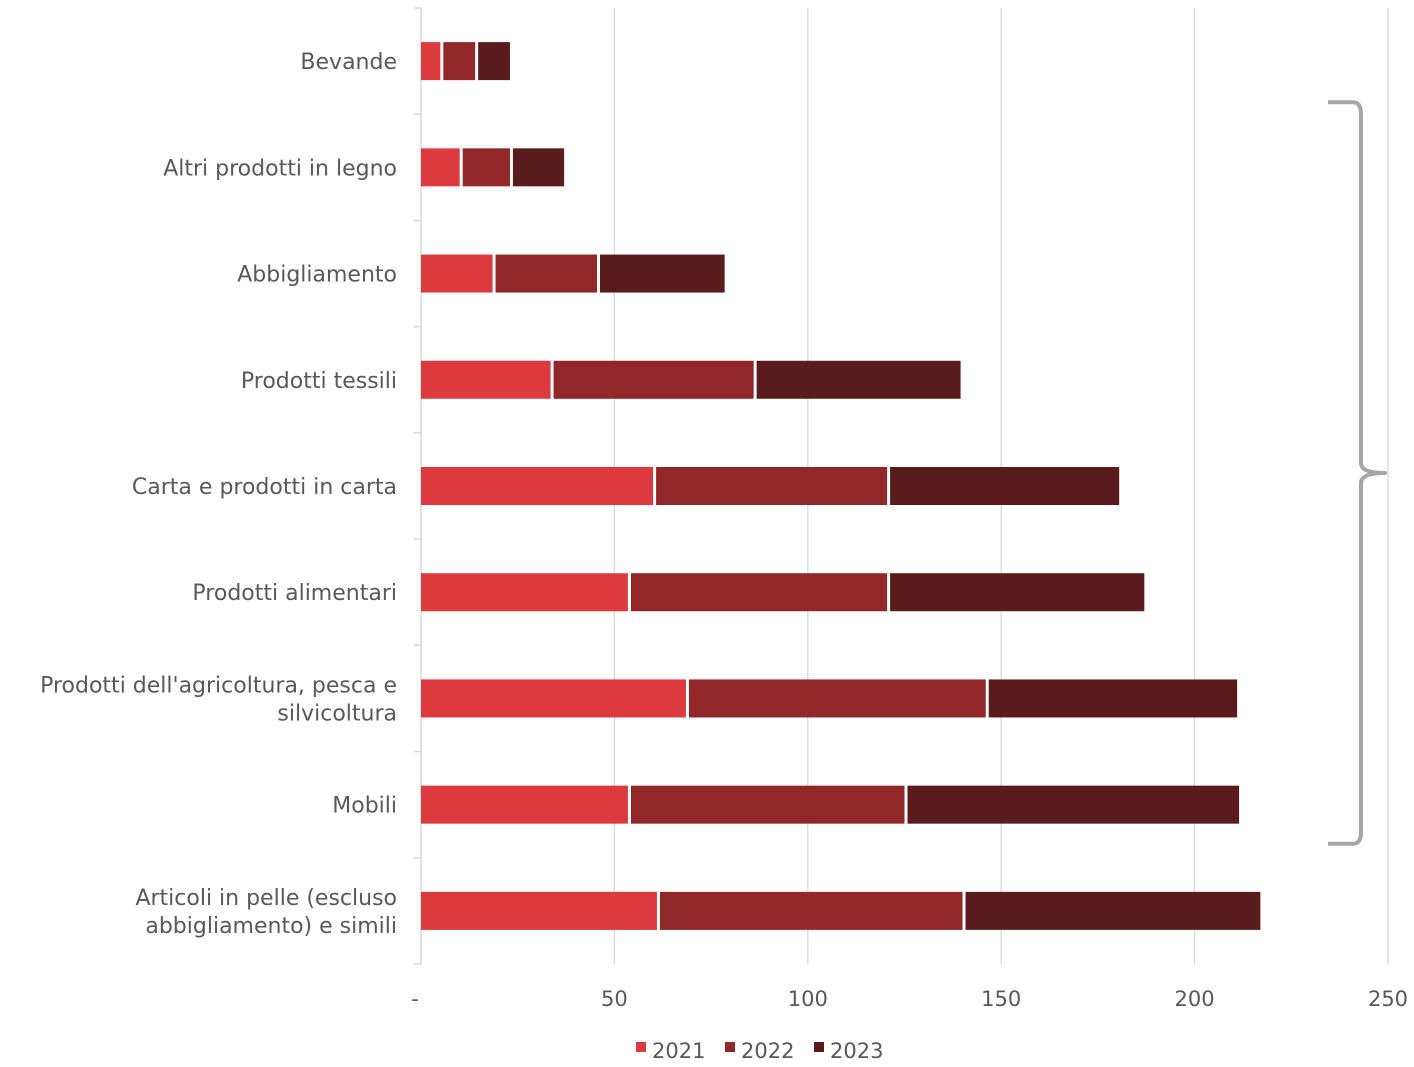 Image resolution: width=1414 pixels, height=1067 pixels. What do you see at coordinates (266, 898) in the screenshot?
I see `category-label: Articoli in pelle (escluso` at bounding box center [266, 898].